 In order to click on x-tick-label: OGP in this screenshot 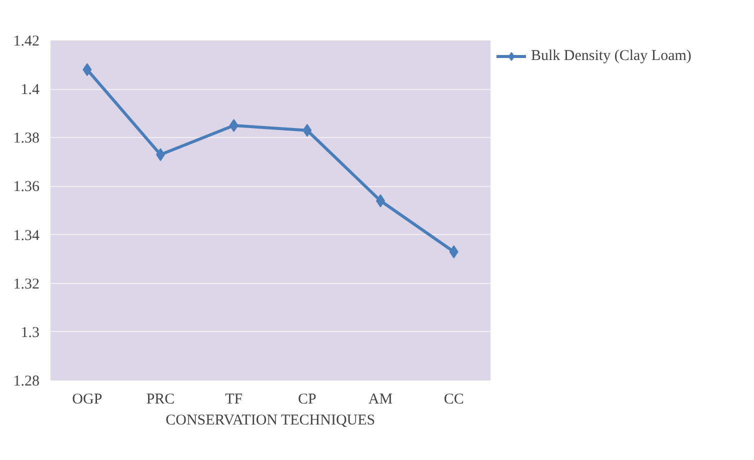, I will do `click(87, 400)`.